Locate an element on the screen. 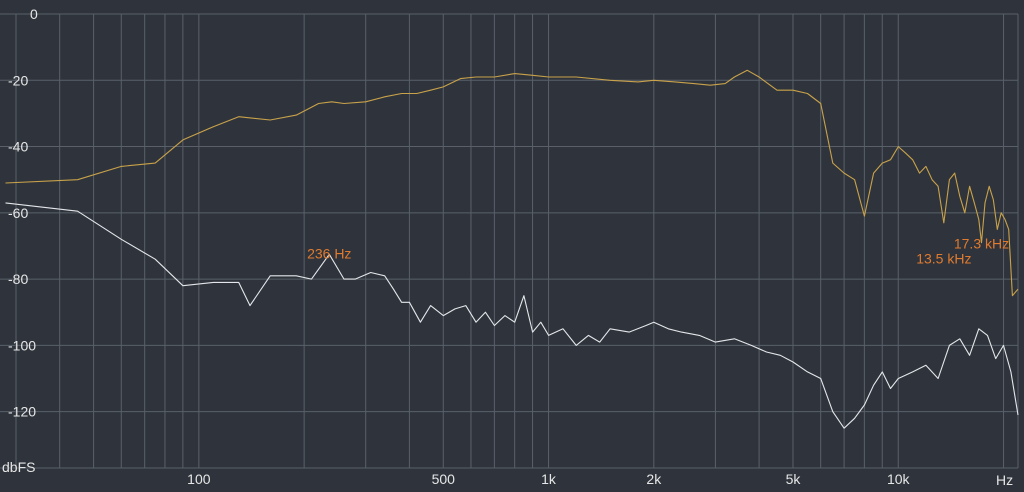 The width and height of the screenshot is (1024, 492). peak-annotation: 236 Hz is located at coordinates (329, 254).